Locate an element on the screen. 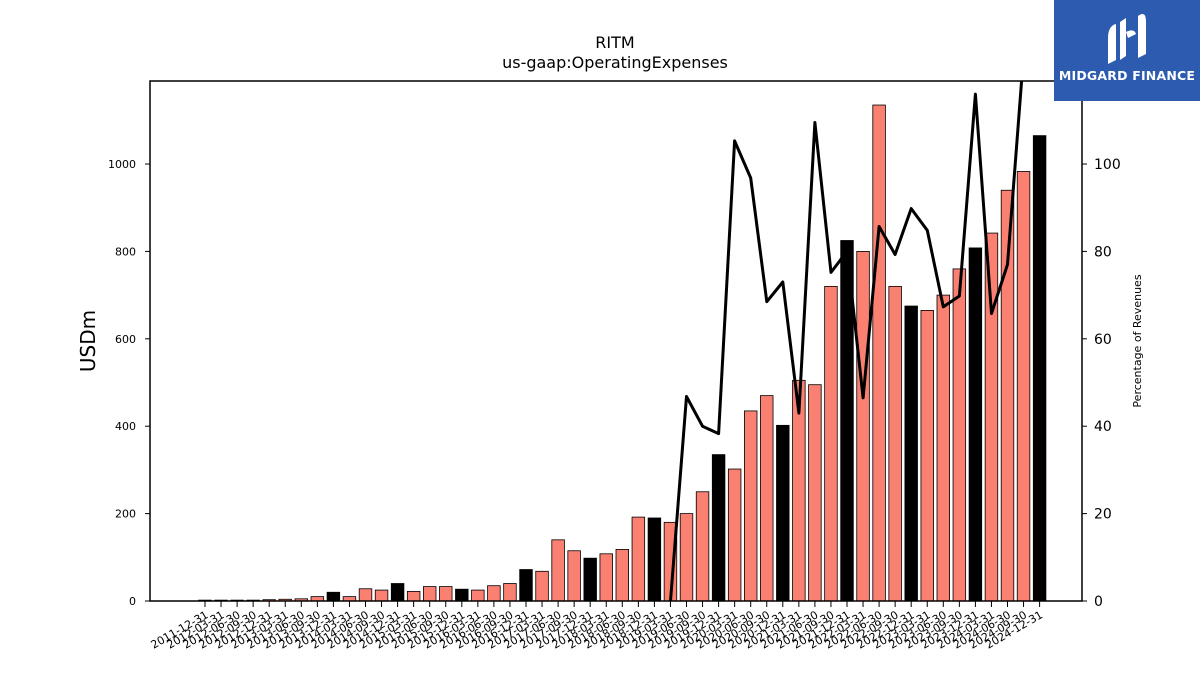 This screenshot has height=675, width=1200. y-axis-label-right: Percentage of Revenues is located at coordinates (1137, 340).